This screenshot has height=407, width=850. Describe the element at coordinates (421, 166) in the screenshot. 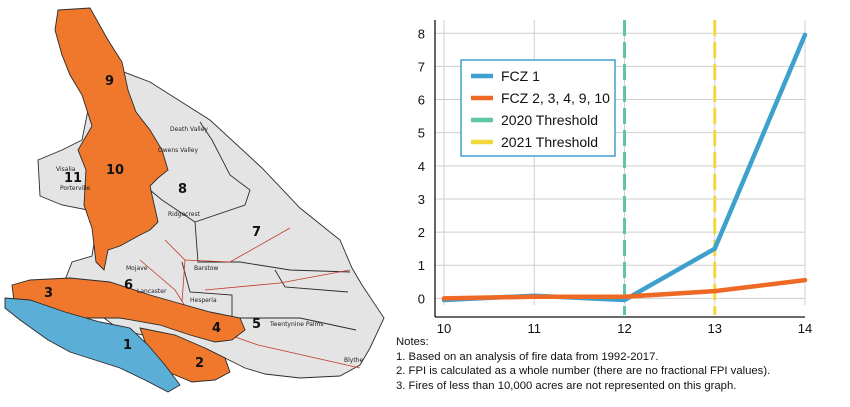

I see `y-tick-label: 4` at that location.